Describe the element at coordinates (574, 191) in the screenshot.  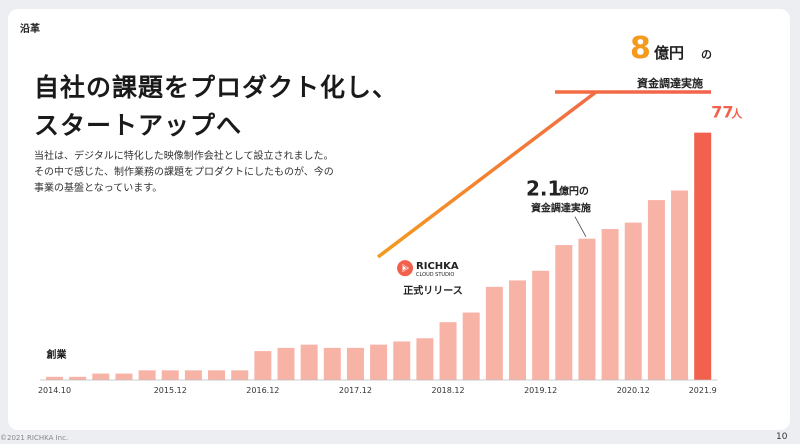
I see `funding1-unit: 億円の` at that location.